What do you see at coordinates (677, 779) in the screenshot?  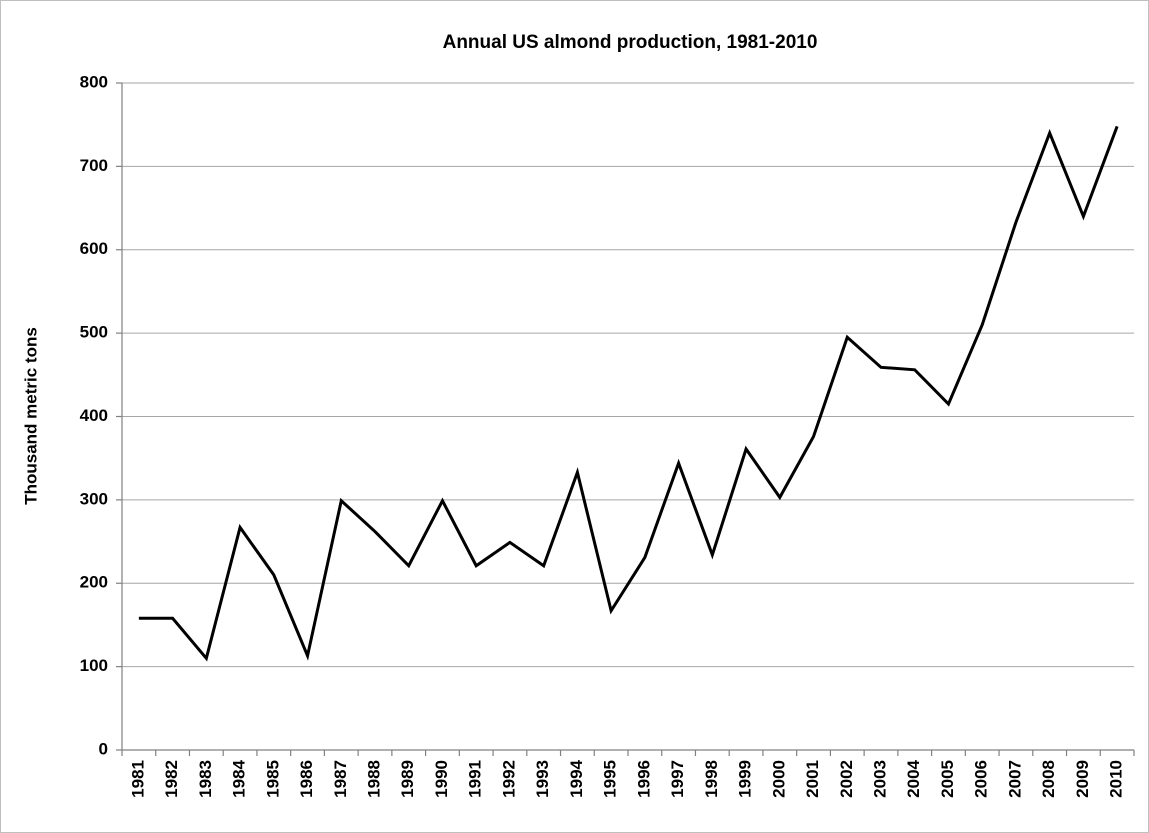 I see `x-tick-label: 1997` at bounding box center [677, 779].